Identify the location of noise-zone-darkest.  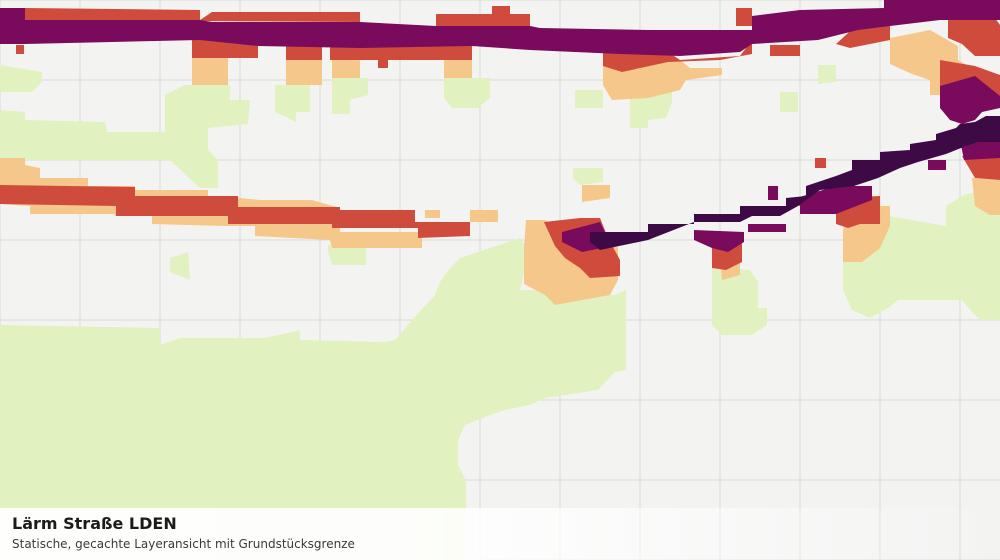
(795, 183).